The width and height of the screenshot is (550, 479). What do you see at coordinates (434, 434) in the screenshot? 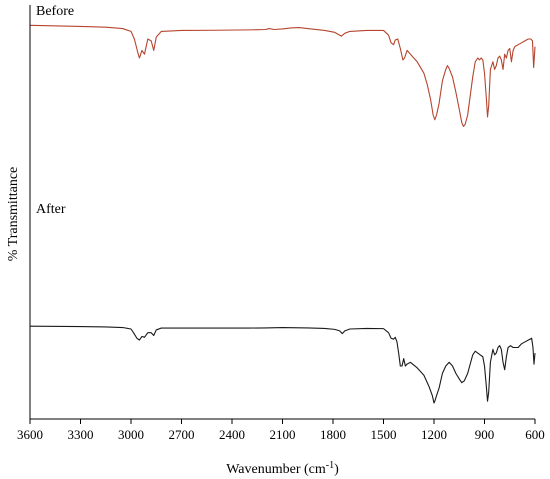
I see `x-tick-label: 1200` at bounding box center [434, 434].